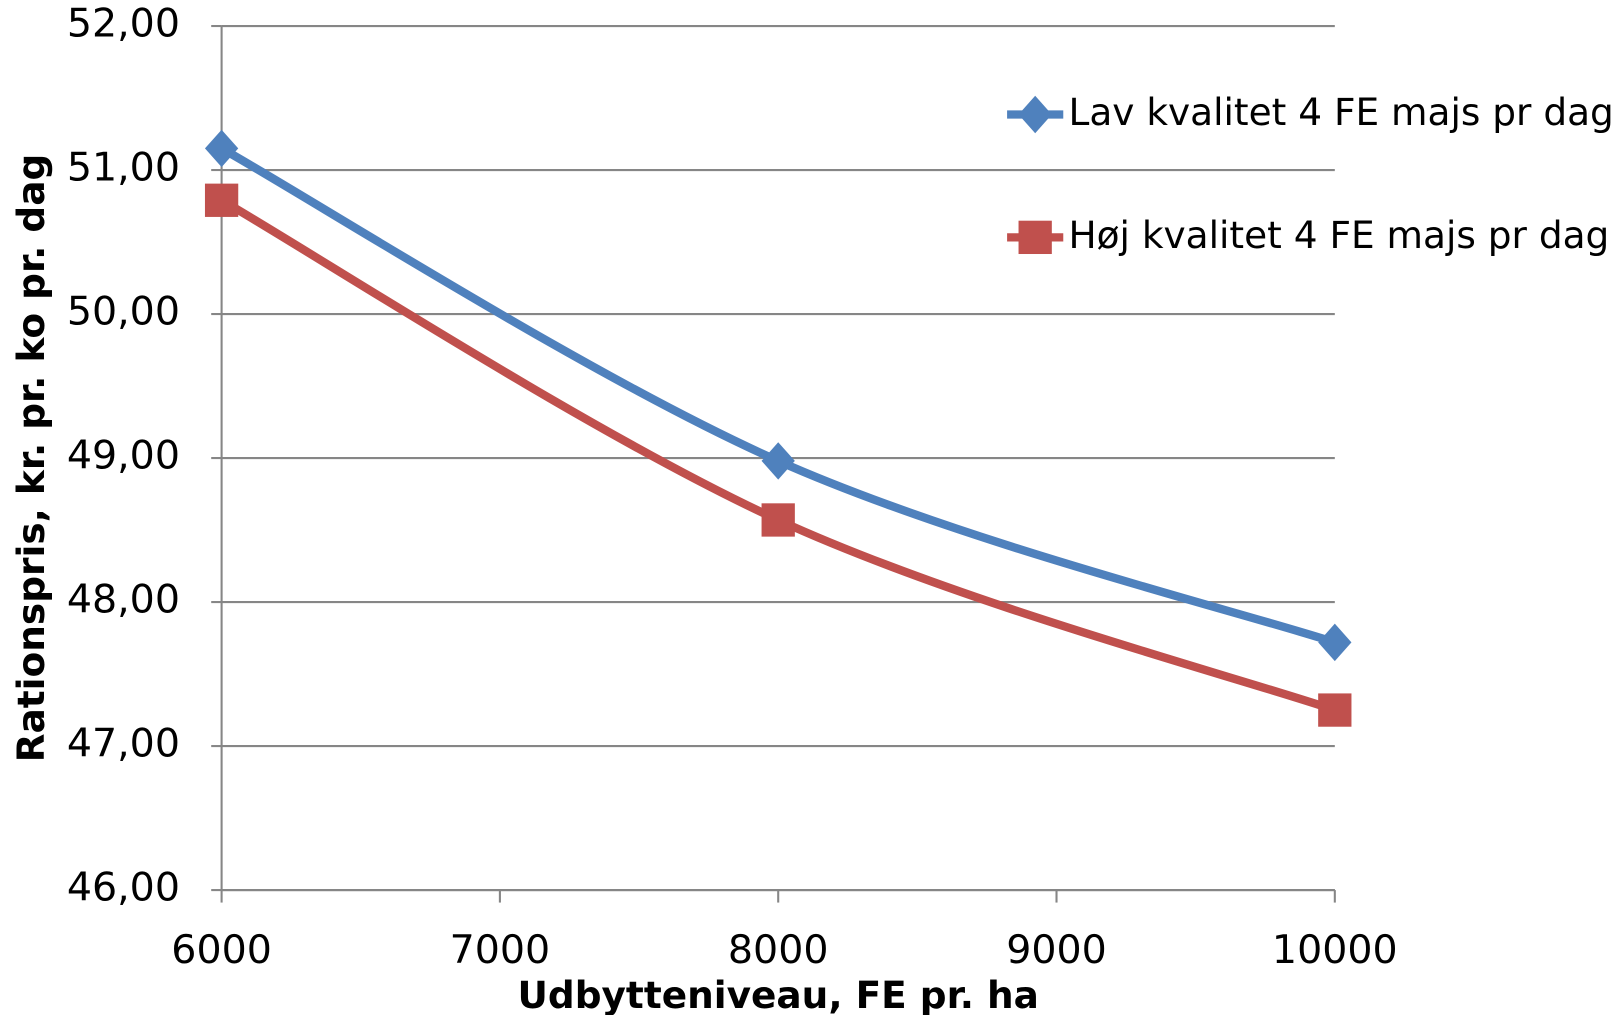 This screenshot has width=1623, height=1015. I want to click on x-tick-label: 6000, so click(221, 950).